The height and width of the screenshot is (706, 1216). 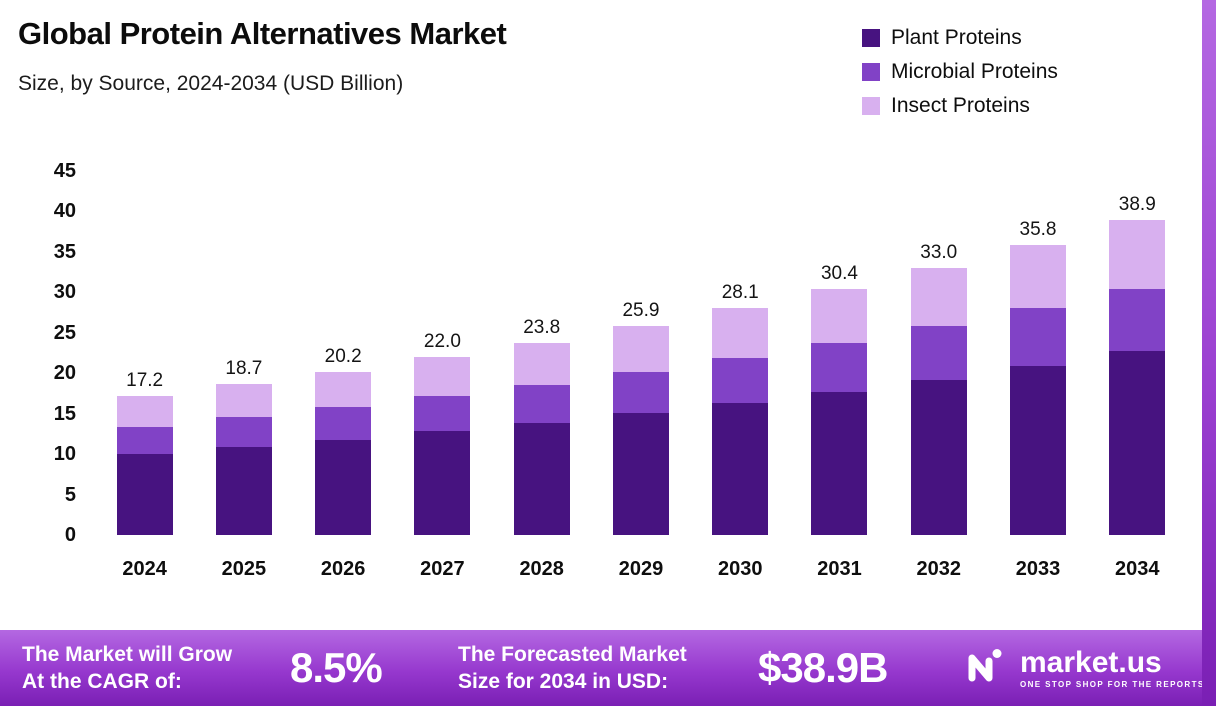 What do you see at coordinates (641, 310) in the screenshot?
I see `bar-total-label: 25.9` at bounding box center [641, 310].